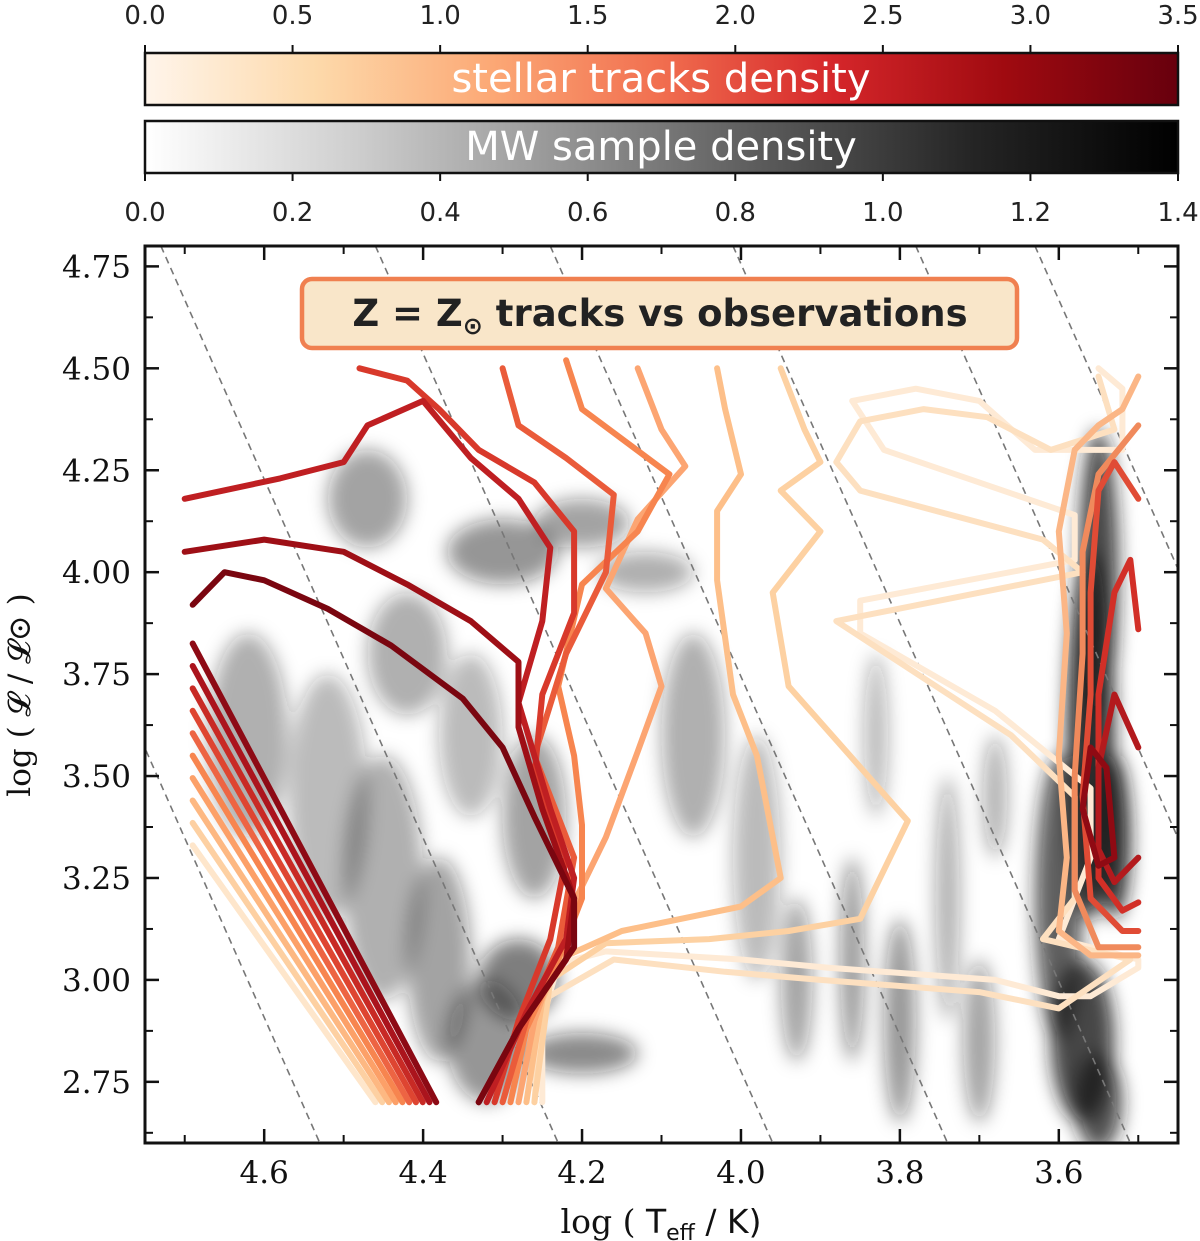  Describe the element at coordinates (882, 16) in the screenshot. I see `colorbar-tick-label: 2.5` at that location.